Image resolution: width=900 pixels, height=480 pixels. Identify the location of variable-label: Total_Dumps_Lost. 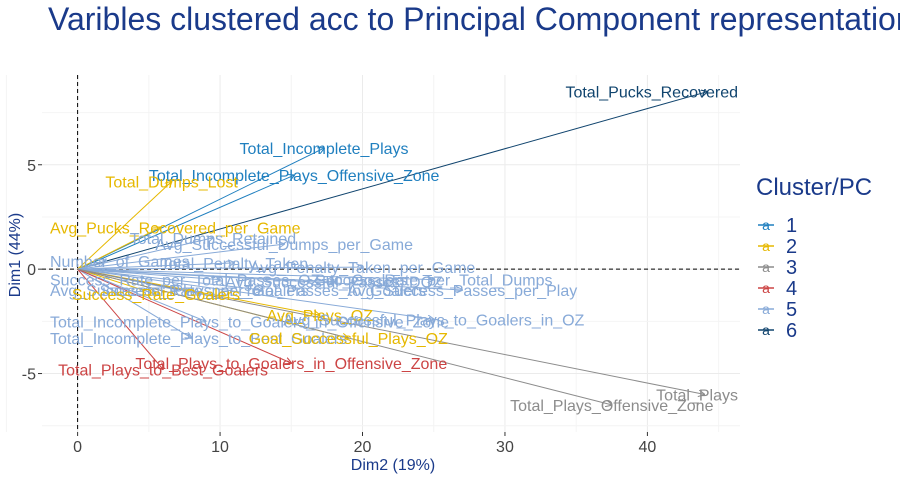
(171, 182).